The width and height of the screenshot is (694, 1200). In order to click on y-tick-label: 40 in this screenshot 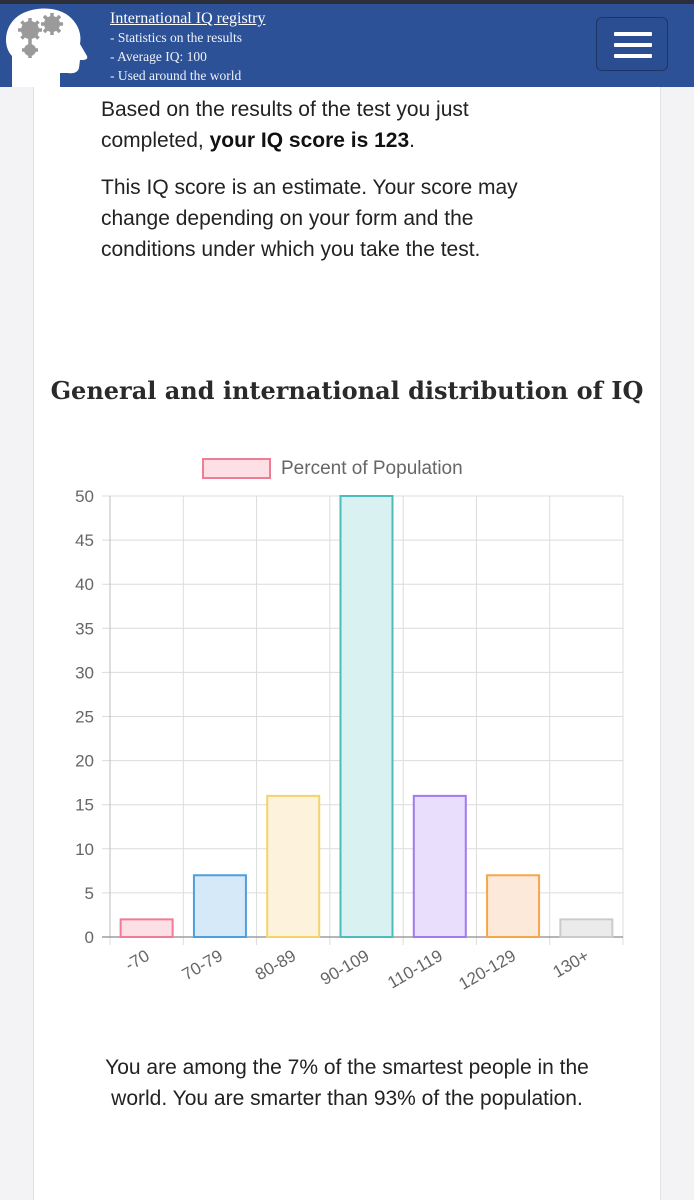, I will do `click(84, 584)`.